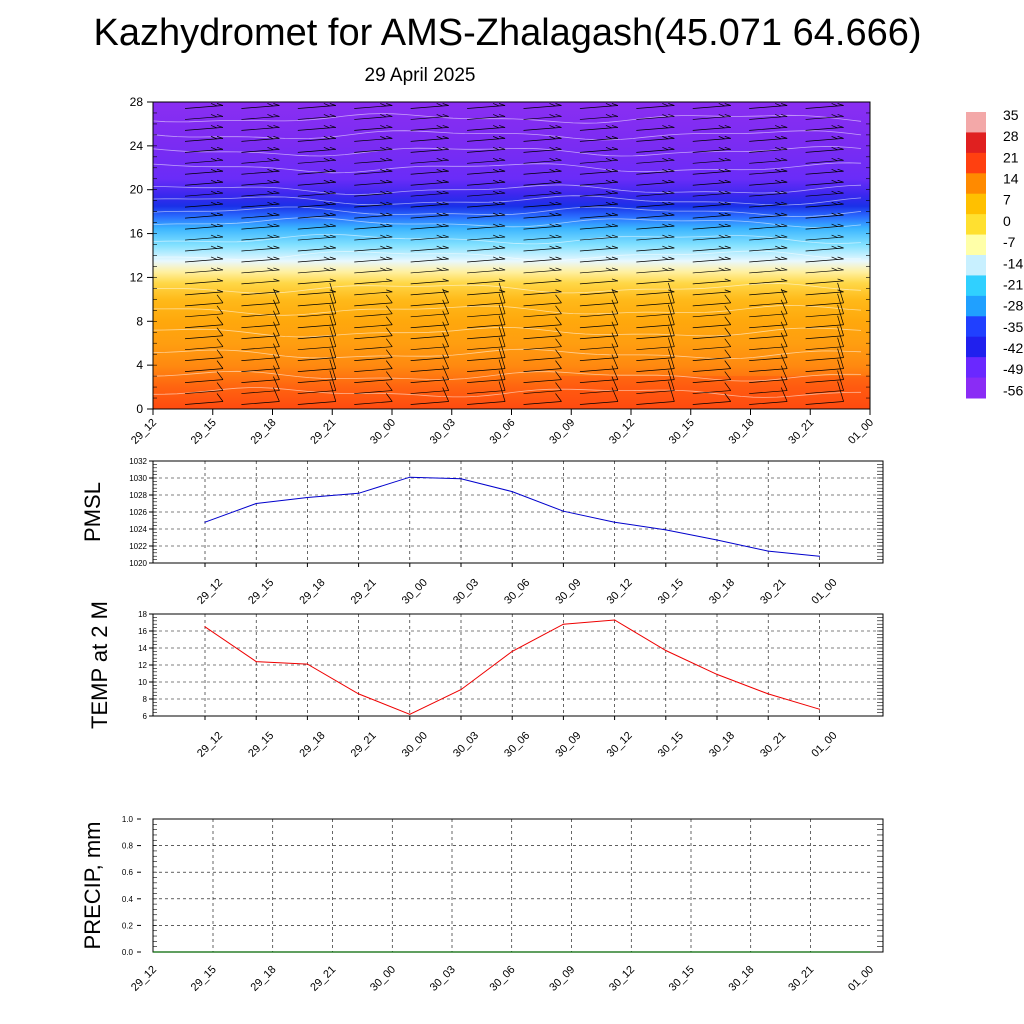 Image resolution: width=1024 pixels, height=1024 pixels. Describe the element at coordinates (139, 365) in the screenshot. I see `y-tick-label: 4` at that location.